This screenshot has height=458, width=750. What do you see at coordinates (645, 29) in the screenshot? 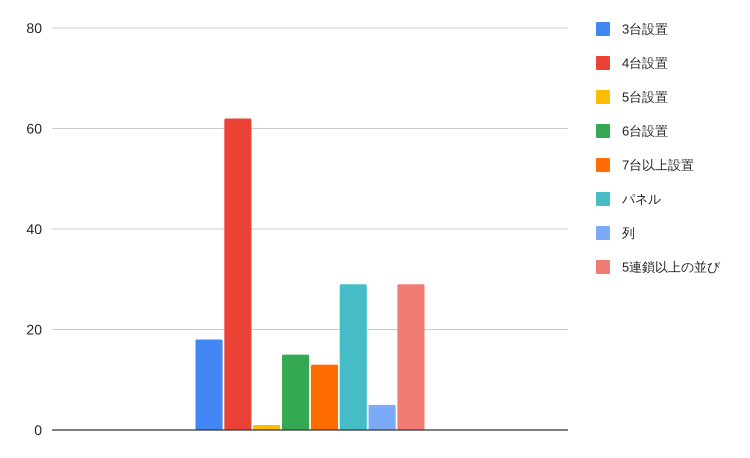
I see `legend-label: 3台設置` at bounding box center [645, 29].